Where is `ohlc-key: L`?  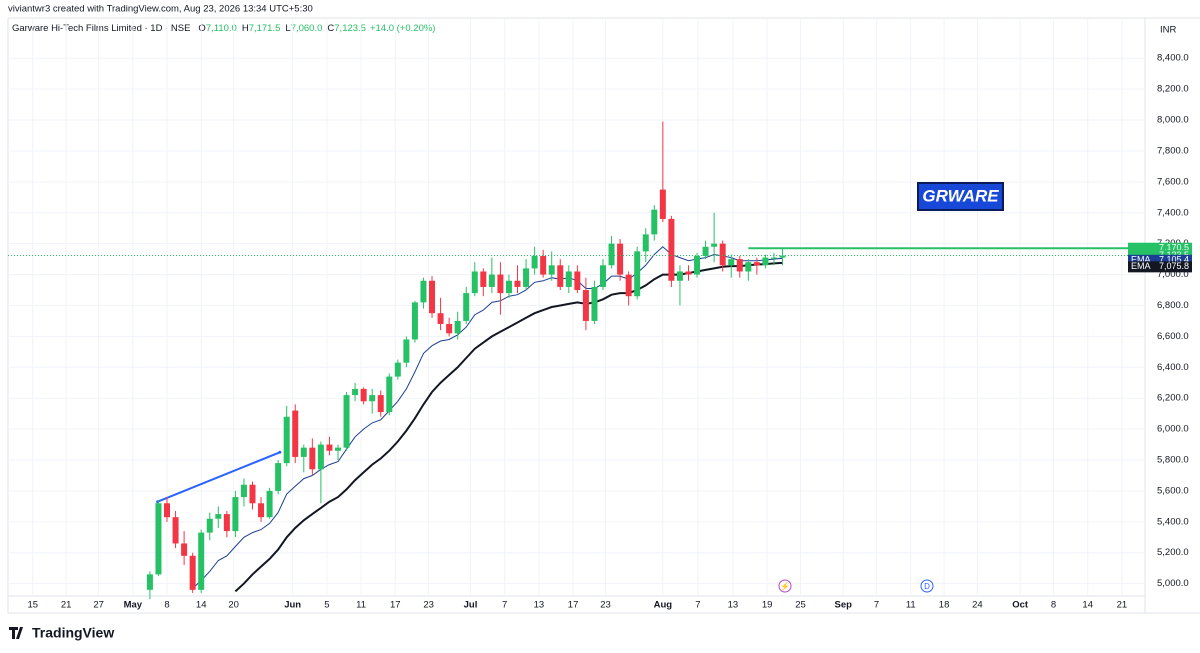 ohlc-key: L is located at coordinates (287, 28).